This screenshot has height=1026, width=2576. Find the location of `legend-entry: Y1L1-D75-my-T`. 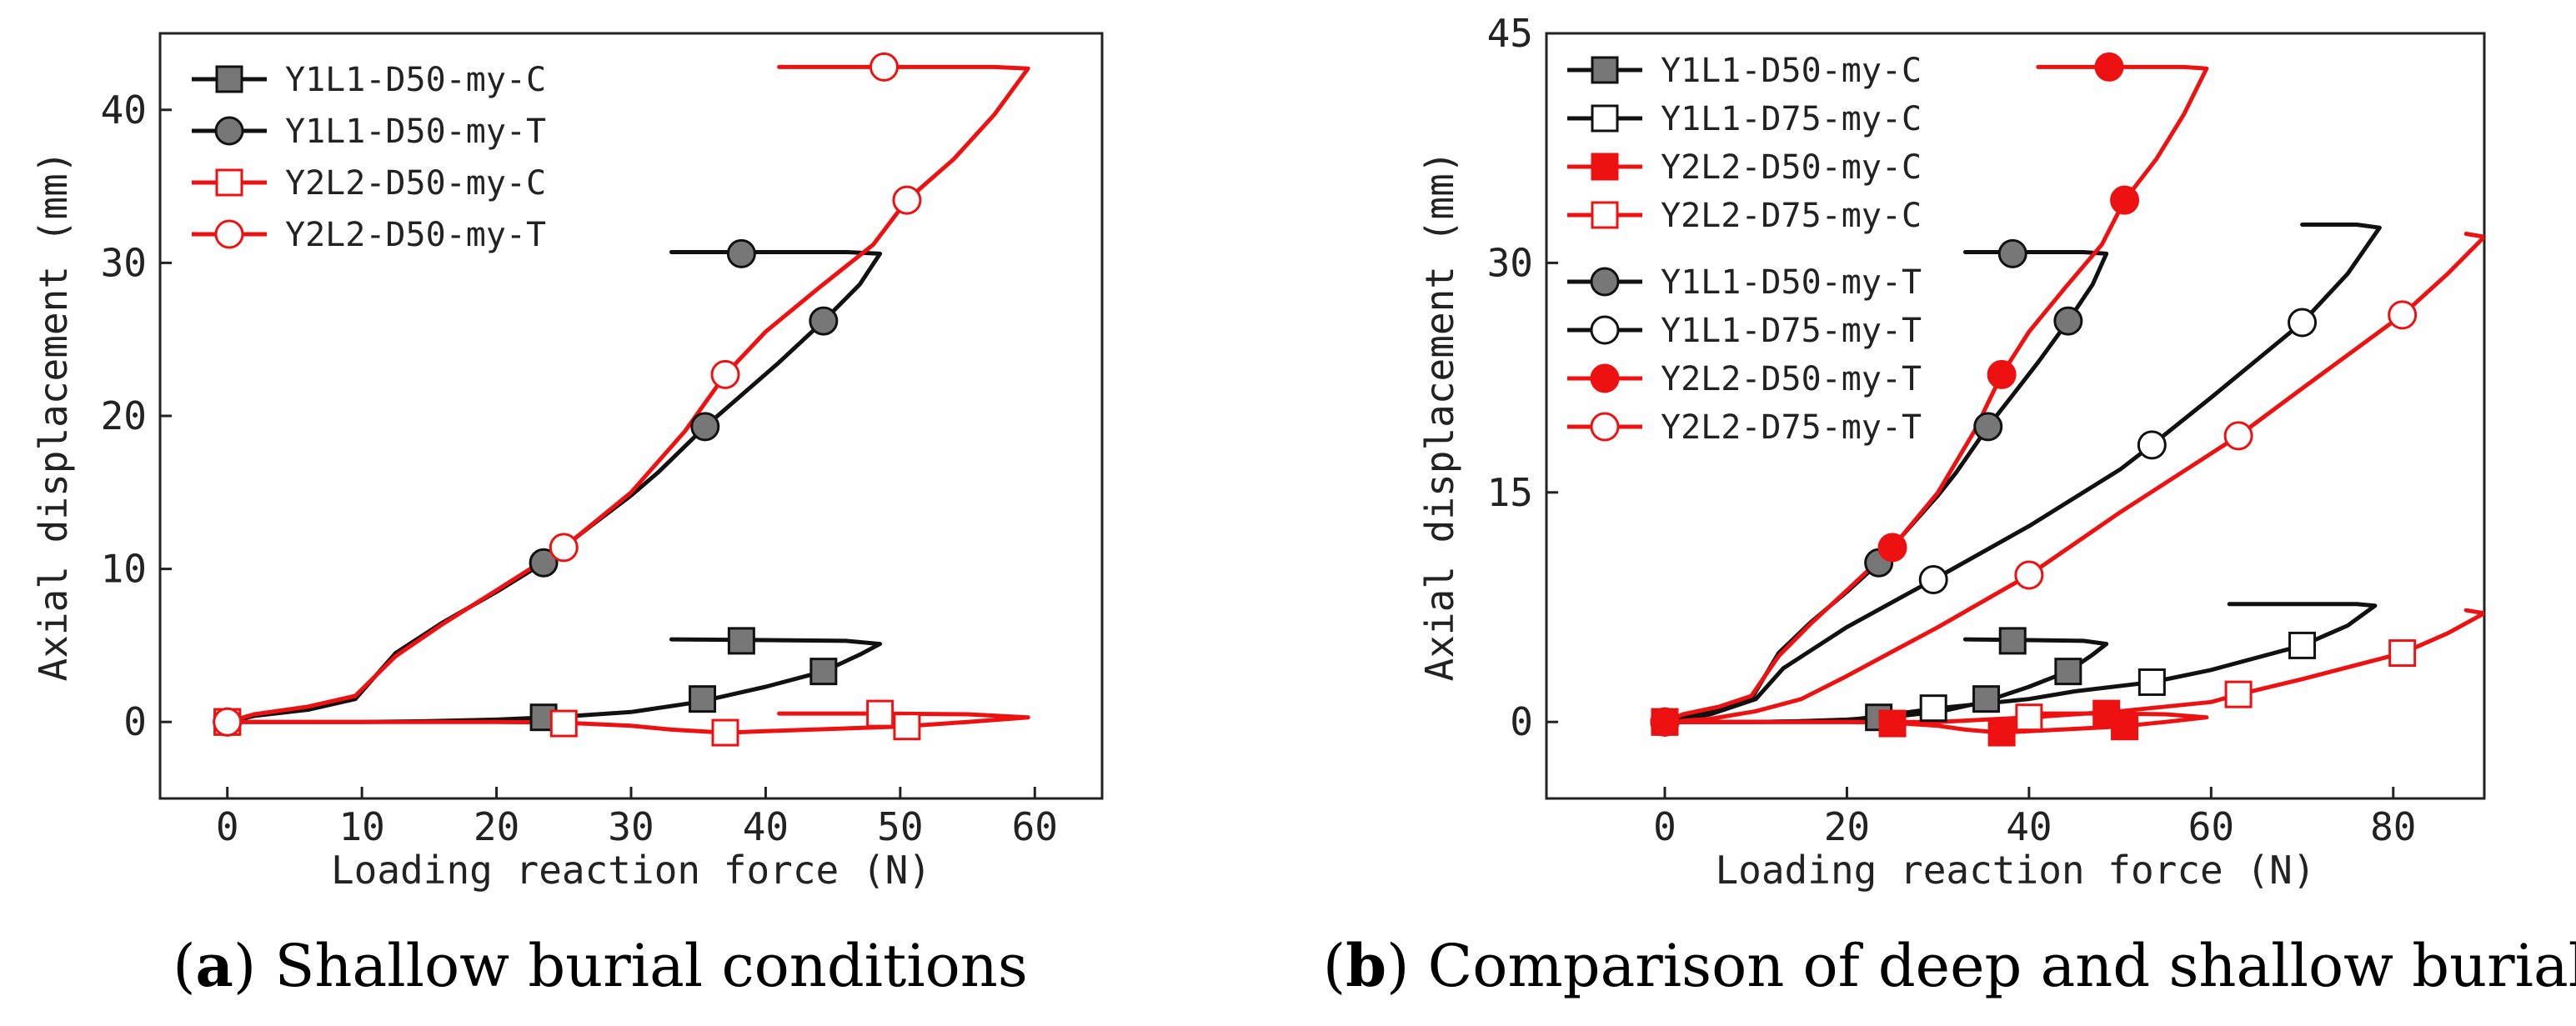

legend-entry: Y1L1-D75-my-T is located at coordinates (1744, 331).